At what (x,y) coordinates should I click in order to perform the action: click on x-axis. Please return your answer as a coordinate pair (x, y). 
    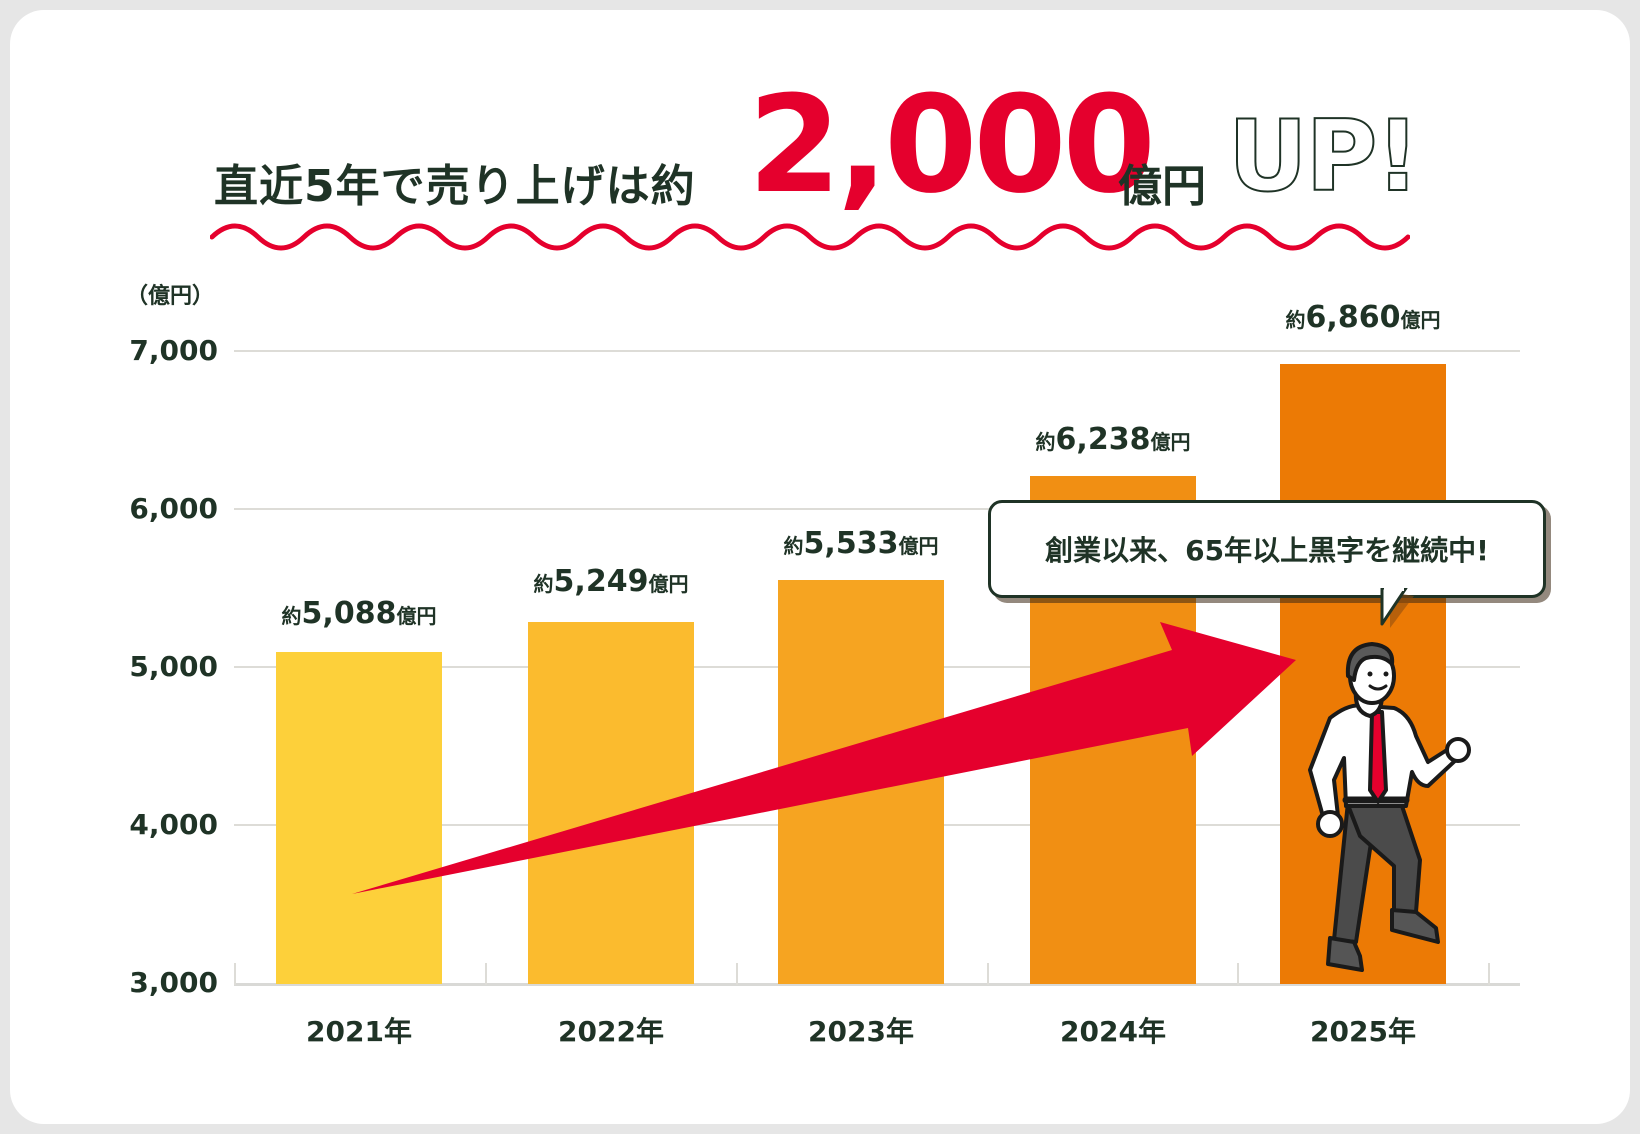
    Looking at the image, I should click on (877, 984).